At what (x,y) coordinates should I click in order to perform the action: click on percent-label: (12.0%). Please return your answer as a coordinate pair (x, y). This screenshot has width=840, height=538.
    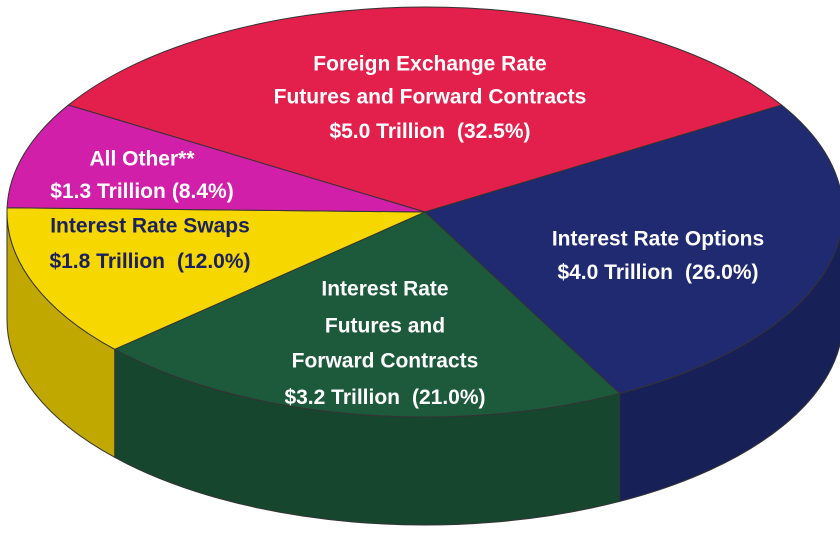
    Looking at the image, I should click on (214, 261).